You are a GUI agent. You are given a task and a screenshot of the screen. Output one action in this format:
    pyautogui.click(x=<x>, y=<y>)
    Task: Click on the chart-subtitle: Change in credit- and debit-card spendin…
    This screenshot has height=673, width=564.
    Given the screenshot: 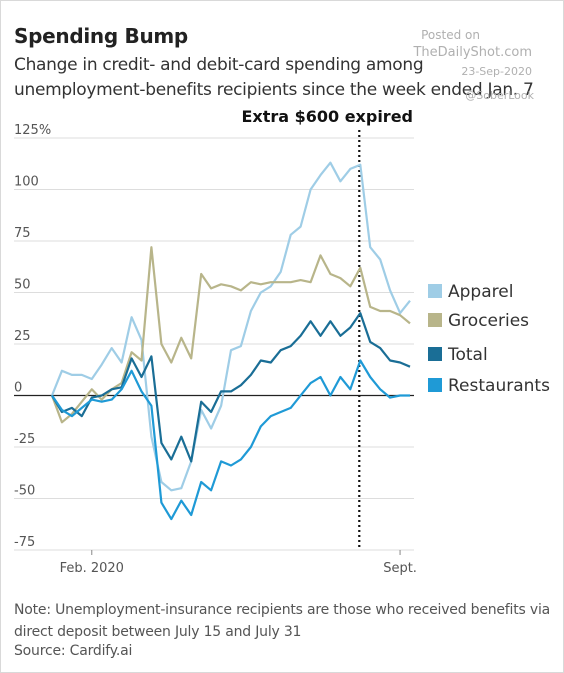 What is the action you would take?
    pyautogui.click(x=274, y=77)
    